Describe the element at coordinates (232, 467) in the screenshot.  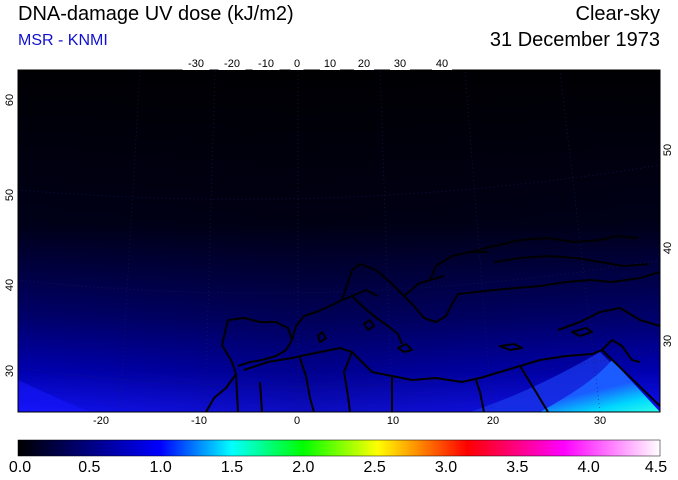
I see `colorbar-tick-label: 1.5` at that location.